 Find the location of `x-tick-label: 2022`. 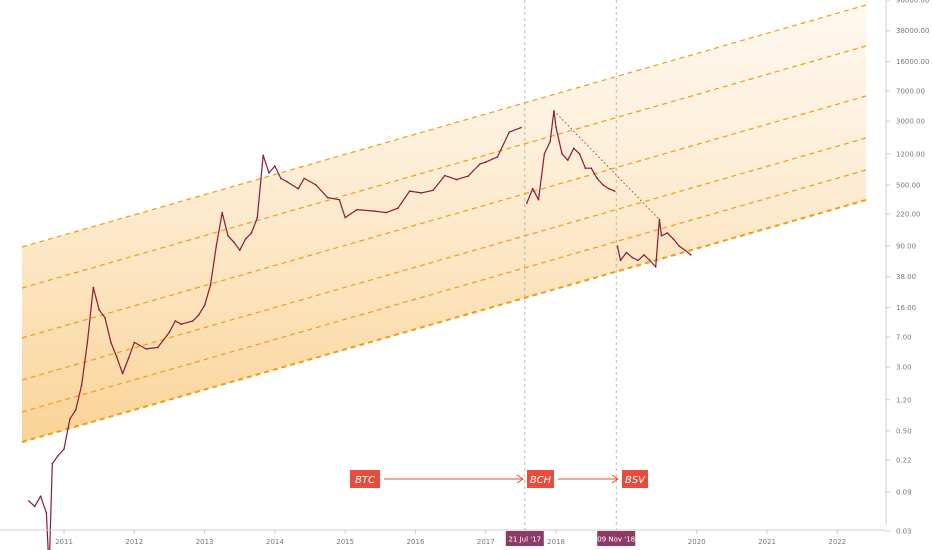

x-tick-label: 2022 is located at coordinates (837, 542).